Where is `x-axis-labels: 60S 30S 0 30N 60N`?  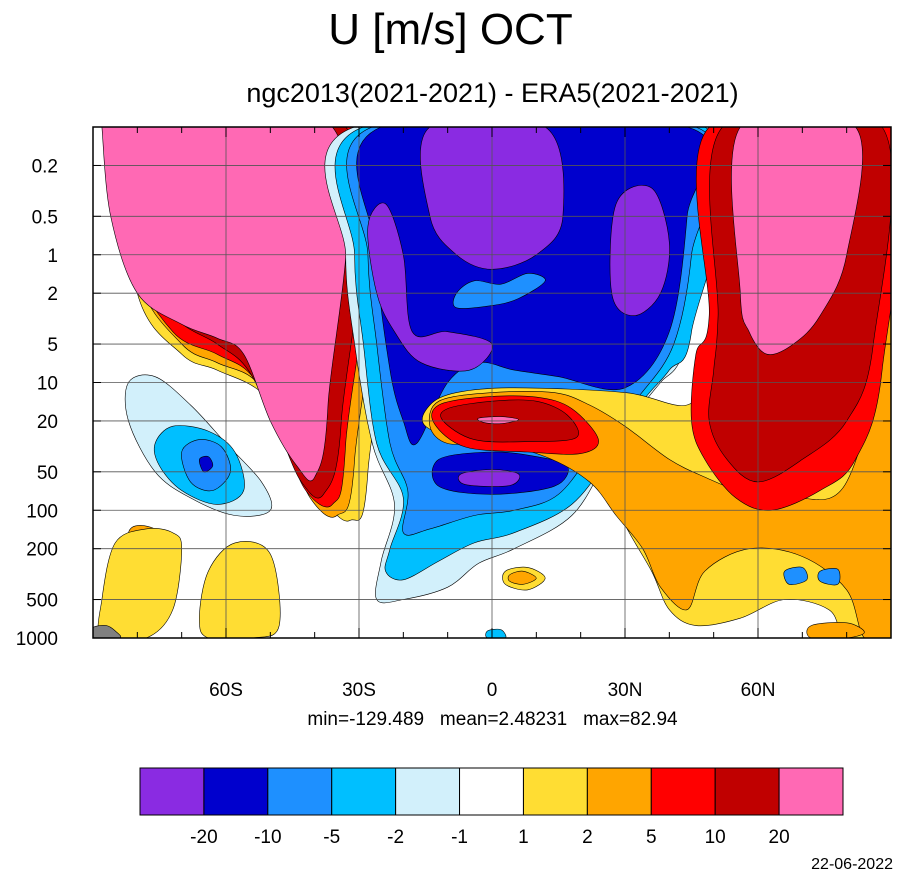 x-axis-labels: 60S 30S 0 30N 60N is located at coordinates (492, 690).